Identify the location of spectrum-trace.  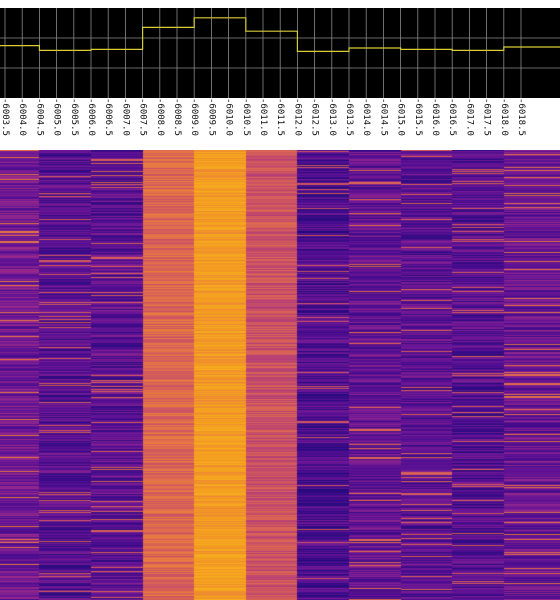
(280, 35).